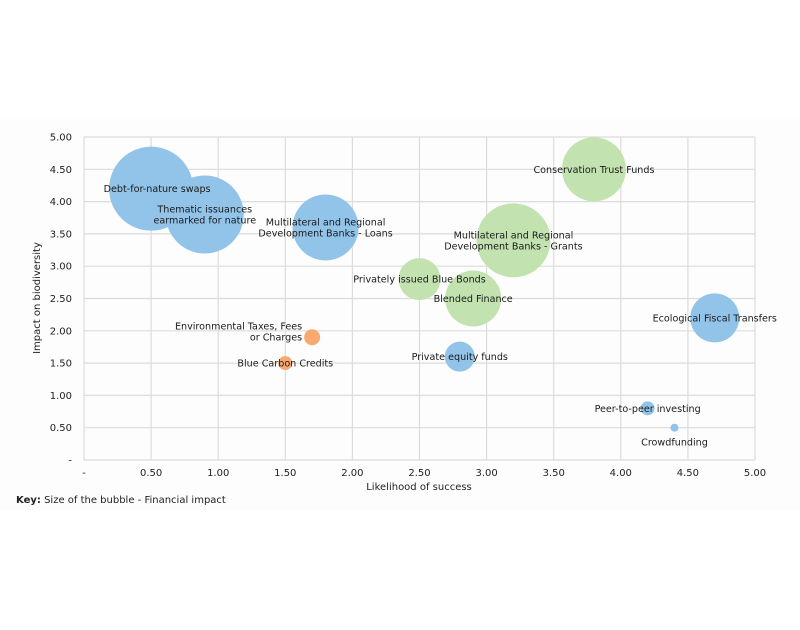 This screenshot has height=630, width=800. I want to click on bubble-label: earmarked for nature, so click(204, 221).